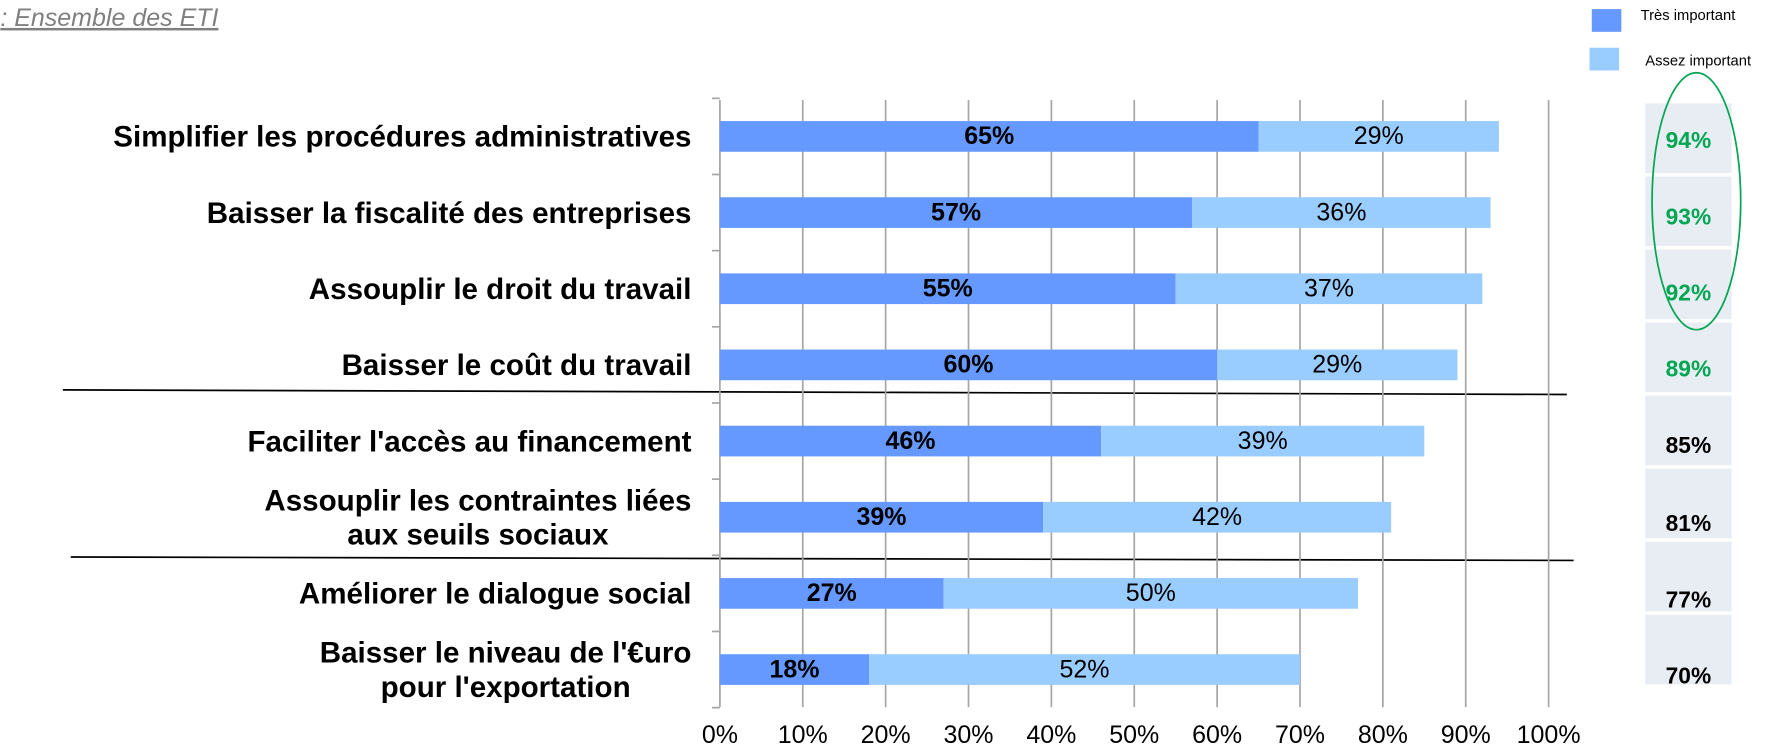 Image resolution: width=1774 pixels, height=748 pixels. What do you see at coordinates (1688, 599) in the screenshot?
I see `total-label: 77%` at bounding box center [1688, 599].